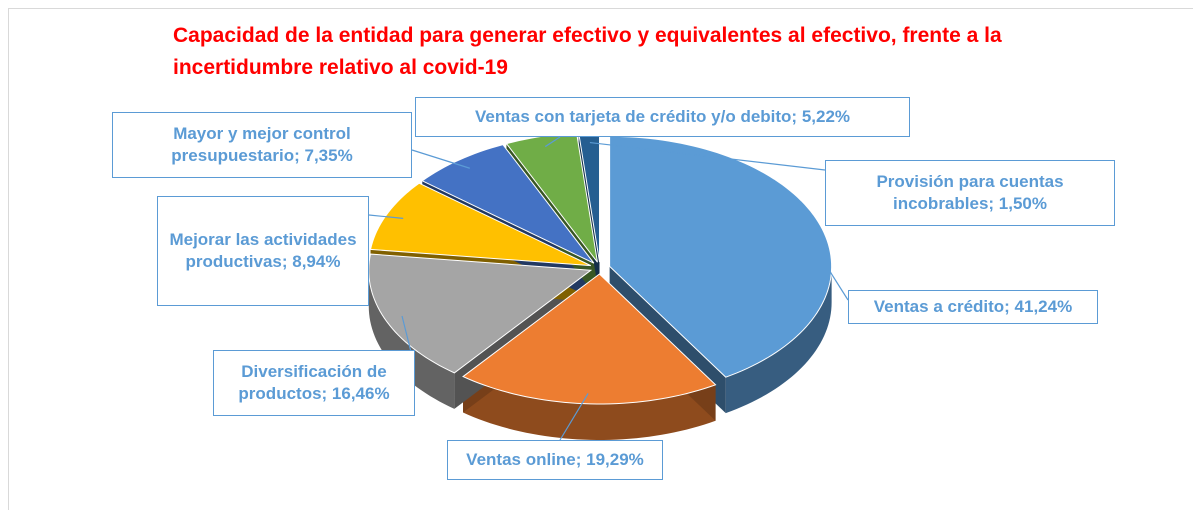  Describe the element at coordinates (555, 460) in the screenshot. I see `data-label: Ventas online; 19,29%` at that location.